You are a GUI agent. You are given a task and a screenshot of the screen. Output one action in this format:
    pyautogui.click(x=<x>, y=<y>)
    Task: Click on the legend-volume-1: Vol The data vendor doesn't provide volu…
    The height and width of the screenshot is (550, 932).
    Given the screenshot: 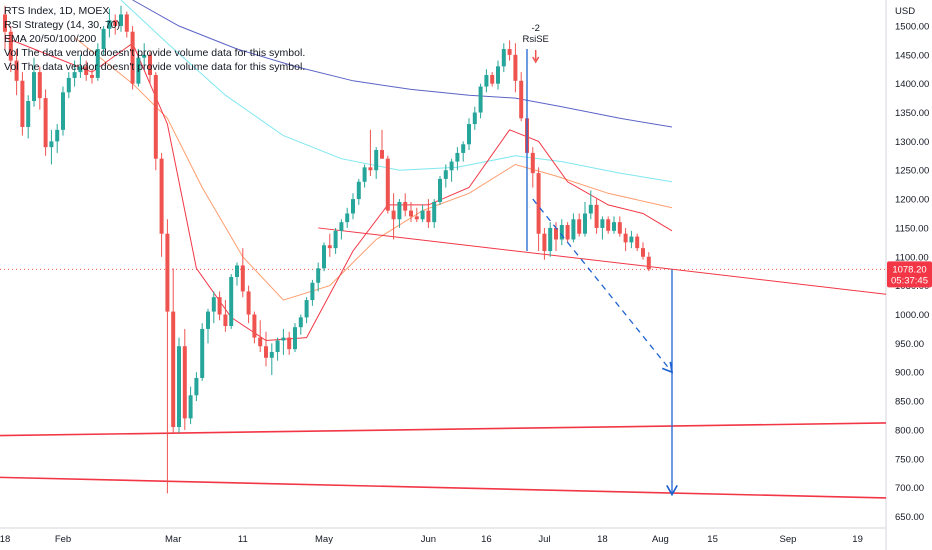 What is the action you would take?
    pyautogui.click(x=155, y=53)
    